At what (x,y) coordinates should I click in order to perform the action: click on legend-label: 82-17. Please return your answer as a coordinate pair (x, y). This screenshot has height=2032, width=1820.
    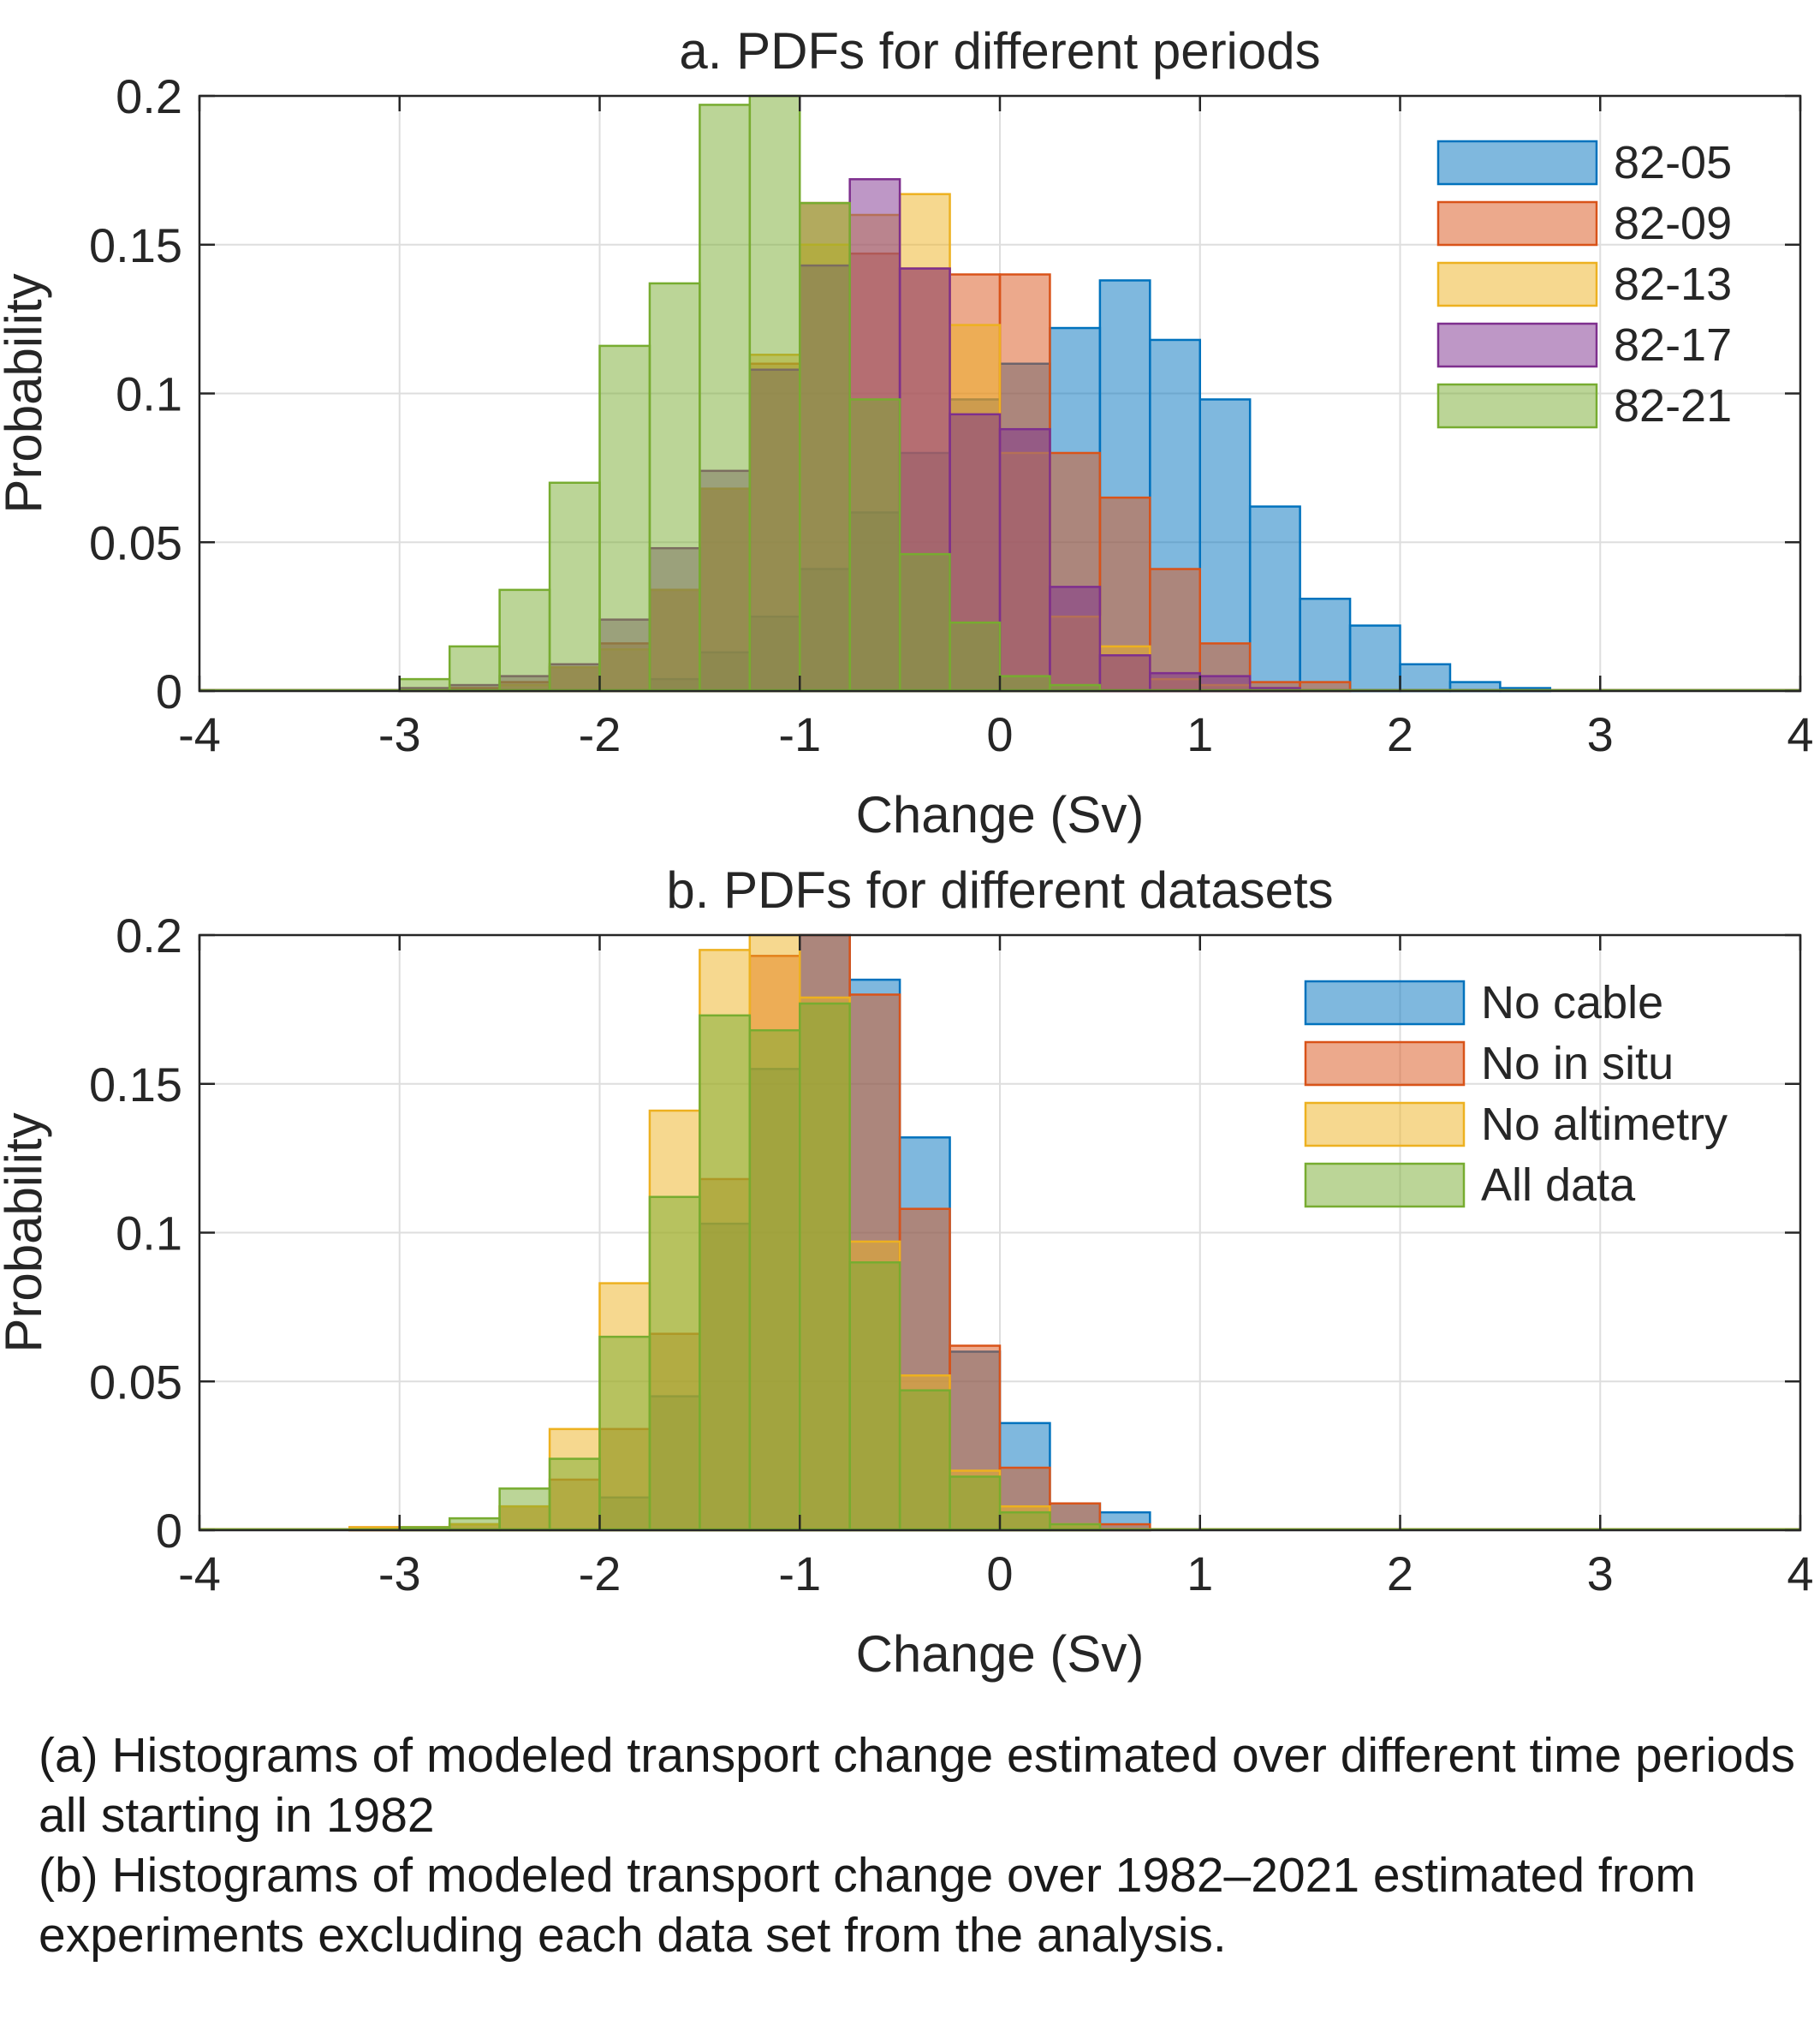
    Looking at the image, I should click on (1673, 345).